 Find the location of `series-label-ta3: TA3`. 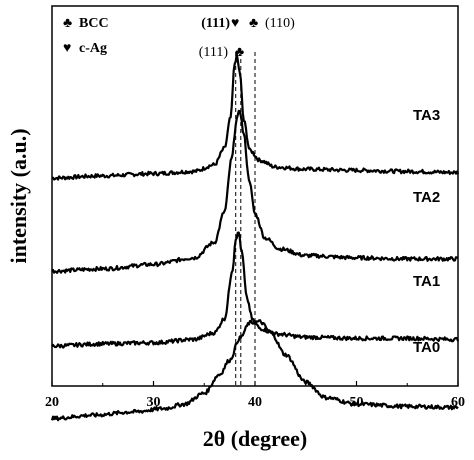

series-label-ta3: TA3 is located at coordinates (426, 115).